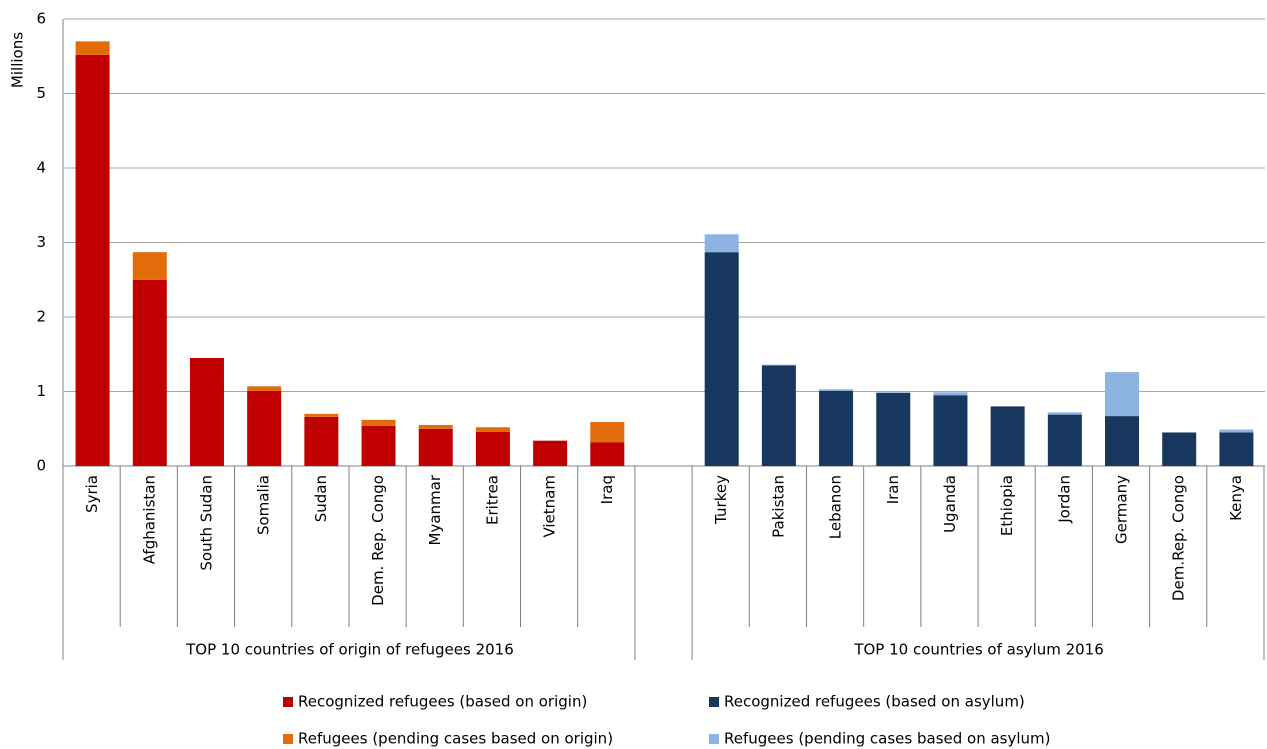 The image size is (1267, 749). What do you see at coordinates (778, 506) in the screenshot?
I see `x-tick-label: Pakistan` at bounding box center [778, 506].